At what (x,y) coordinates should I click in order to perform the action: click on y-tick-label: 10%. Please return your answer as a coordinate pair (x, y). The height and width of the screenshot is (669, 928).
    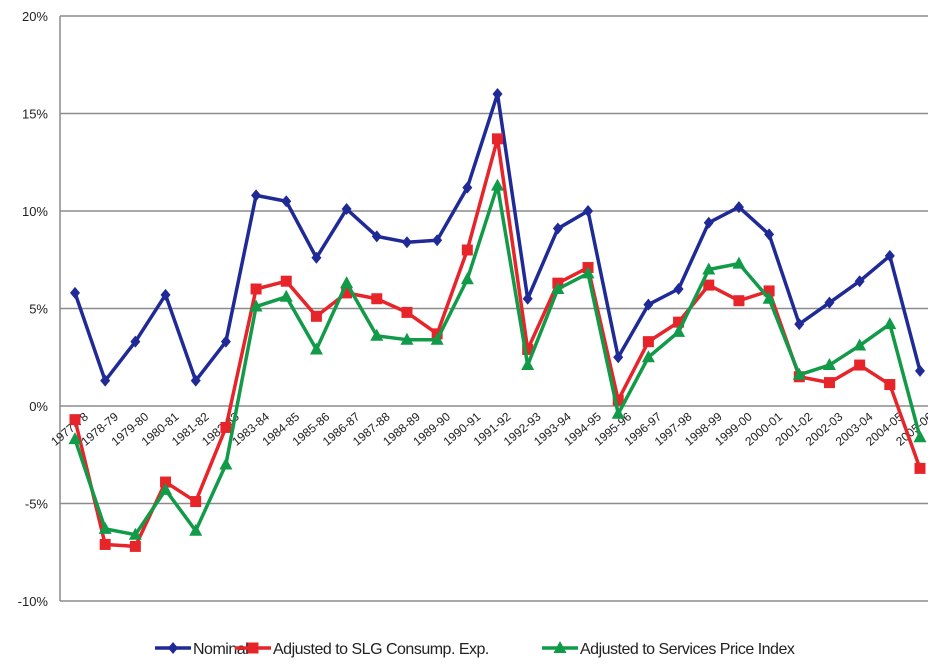
    Looking at the image, I should click on (35, 211).